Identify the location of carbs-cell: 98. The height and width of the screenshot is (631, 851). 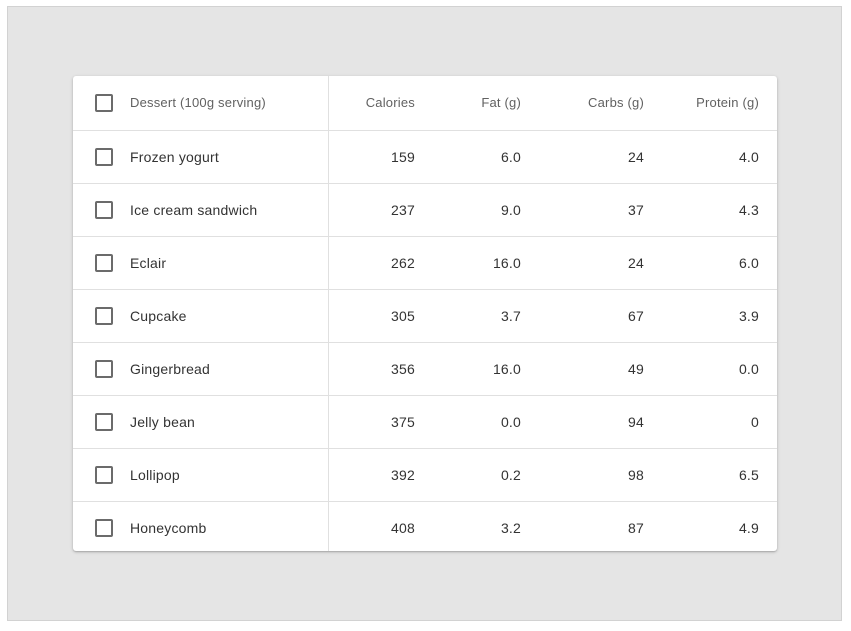
(582, 475).